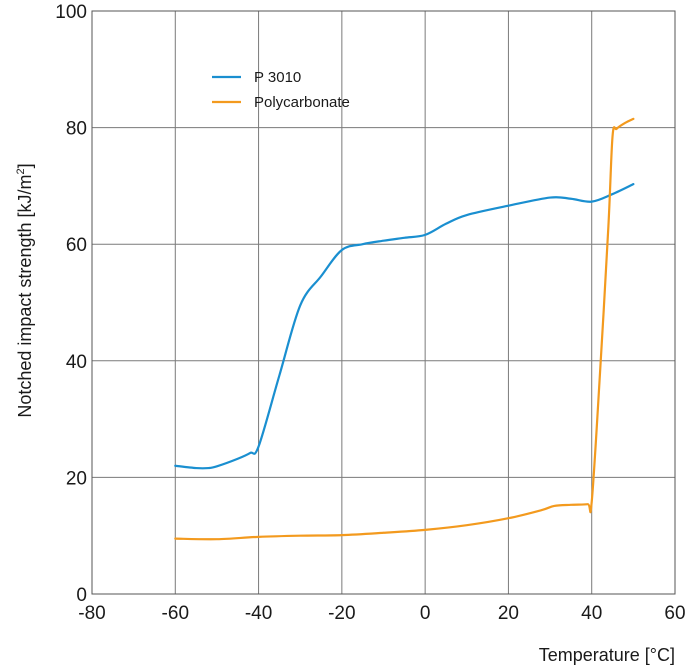  I want to click on legend-label-polycarbonate: Polycarbonate, so click(302, 102).